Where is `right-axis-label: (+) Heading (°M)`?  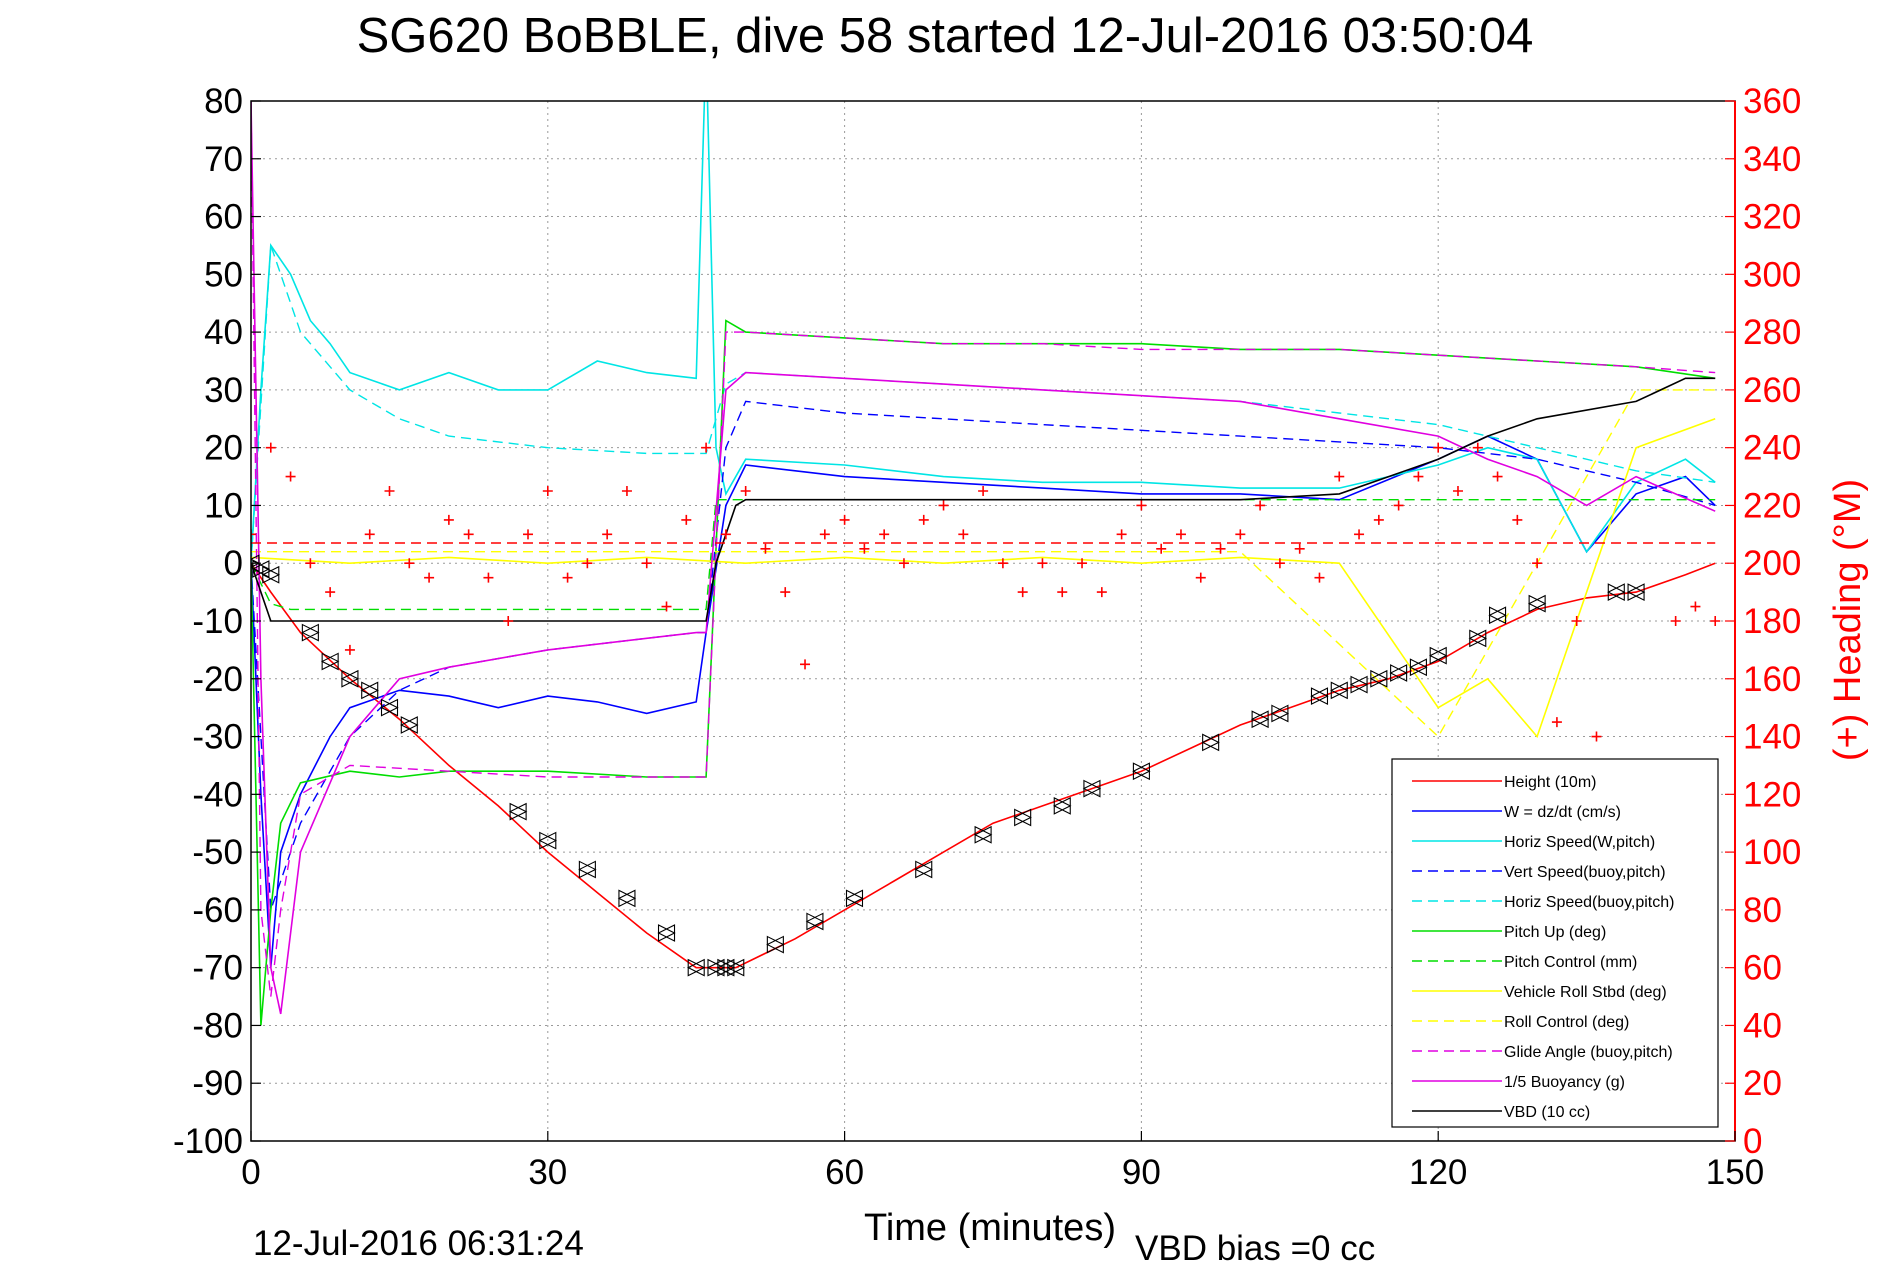 right-axis-label: (+) Heading (°M) is located at coordinates (1848, 620).